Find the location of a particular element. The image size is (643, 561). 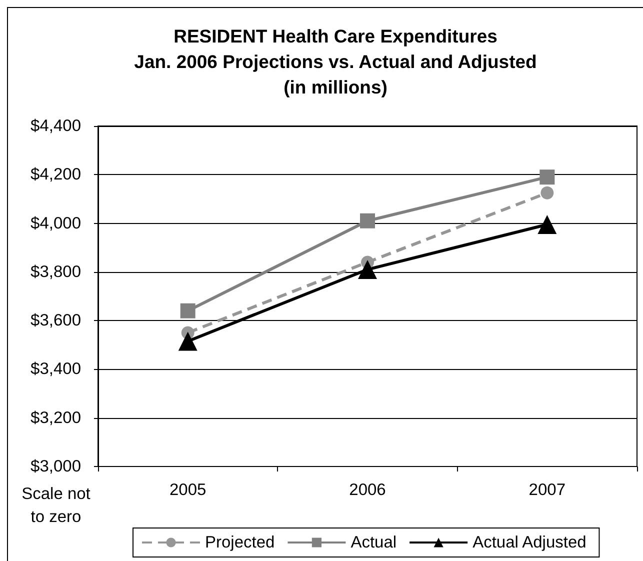

y-tick-label: $4,000 is located at coordinates (55, 223).